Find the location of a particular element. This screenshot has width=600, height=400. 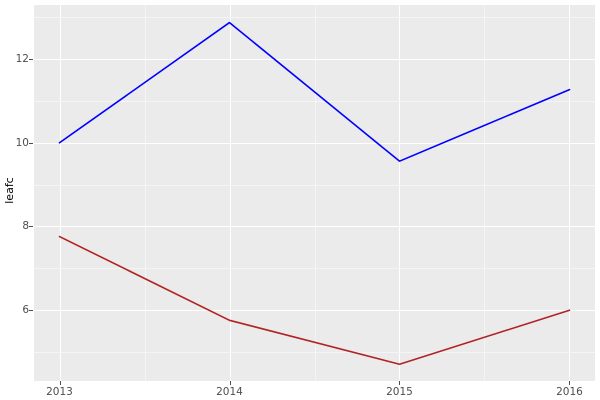

y-axis-tick-labels: 6 8 10 12 is located at coordinates (14, 200).